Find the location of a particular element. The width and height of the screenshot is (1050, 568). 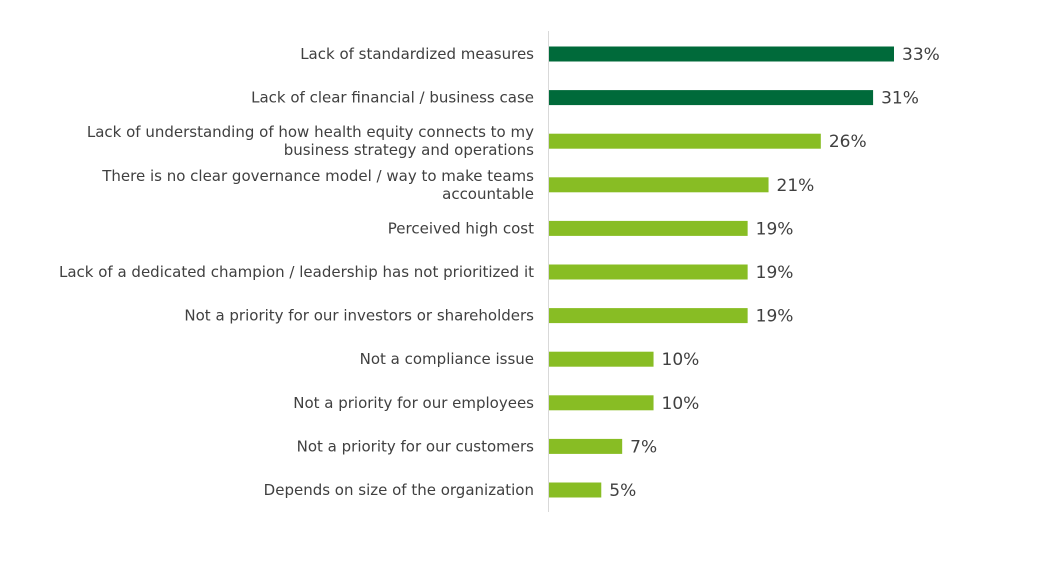

value-label-5: 19% is located at coordinates (775, 229).